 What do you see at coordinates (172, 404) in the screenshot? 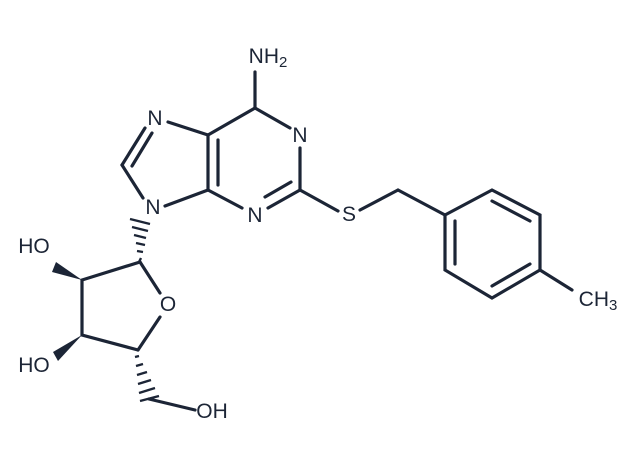
I see `bond` at bounding box center [172, 404].